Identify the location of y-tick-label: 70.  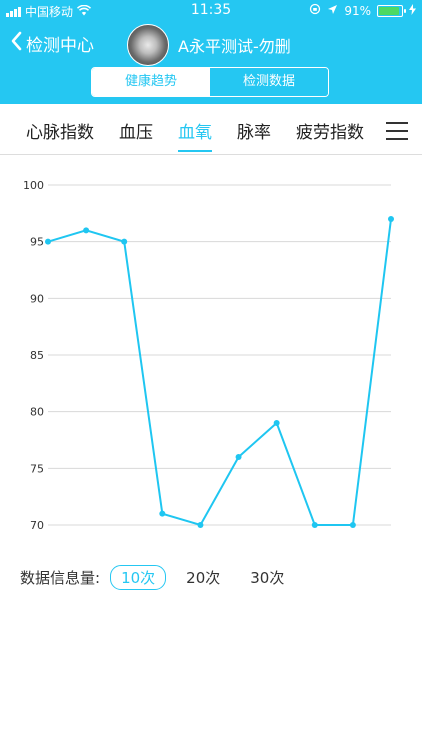
(37, 525).